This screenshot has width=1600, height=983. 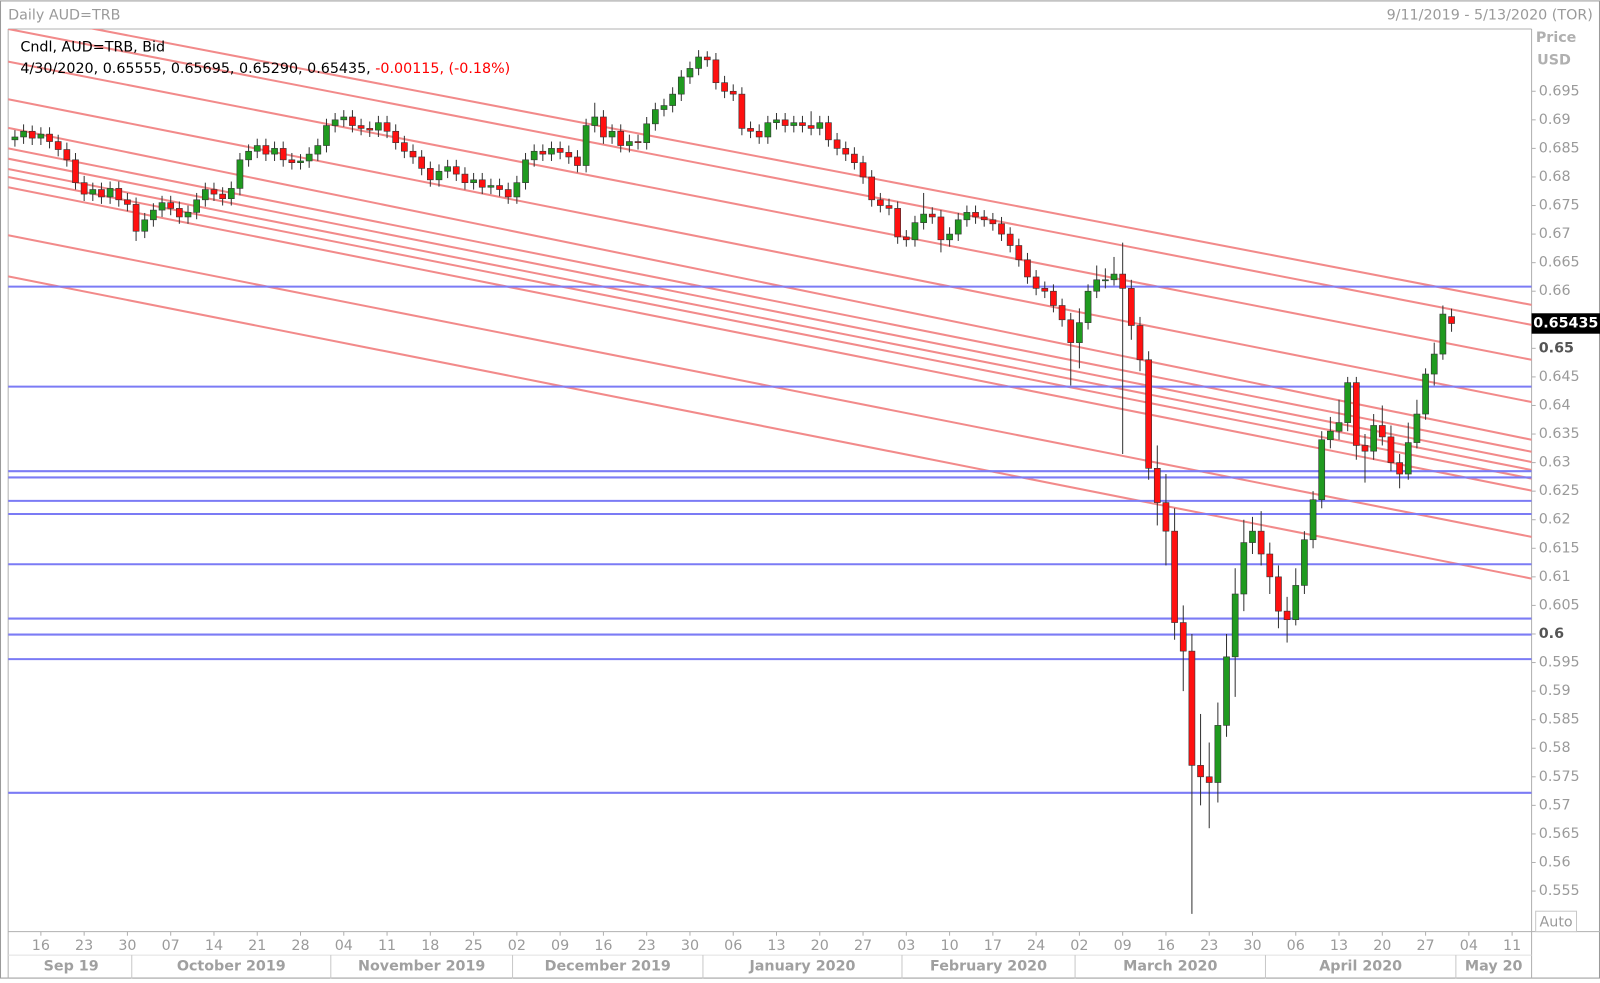 What do you see at coordinates (257, 946) in the screenshot?
I see `x-tick-label: 21` at bounding box center [257, 946].